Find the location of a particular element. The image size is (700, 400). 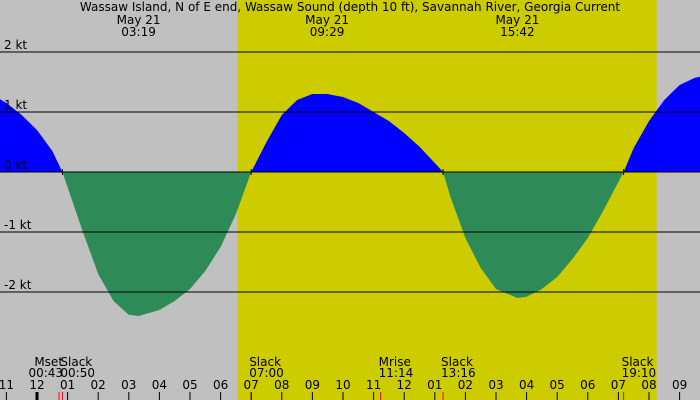

y-tick-label: 0 kt is located at coordinates (15, 165).